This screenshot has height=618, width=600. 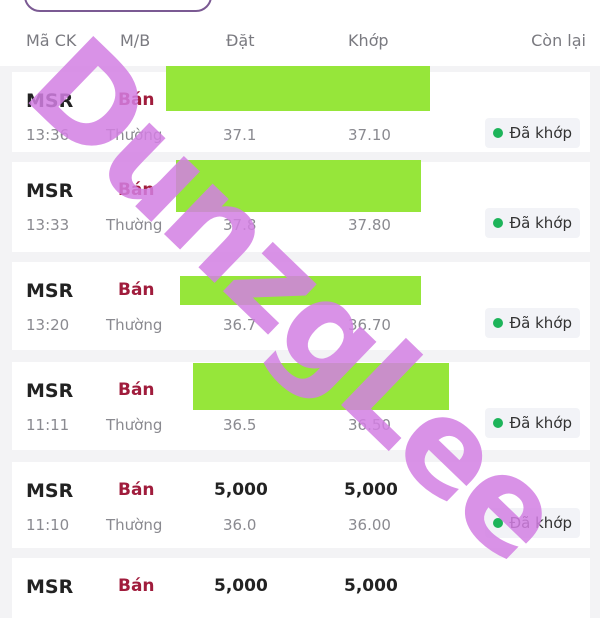 I want to click on header-matched: Khớp, so click(x=368, y=40).